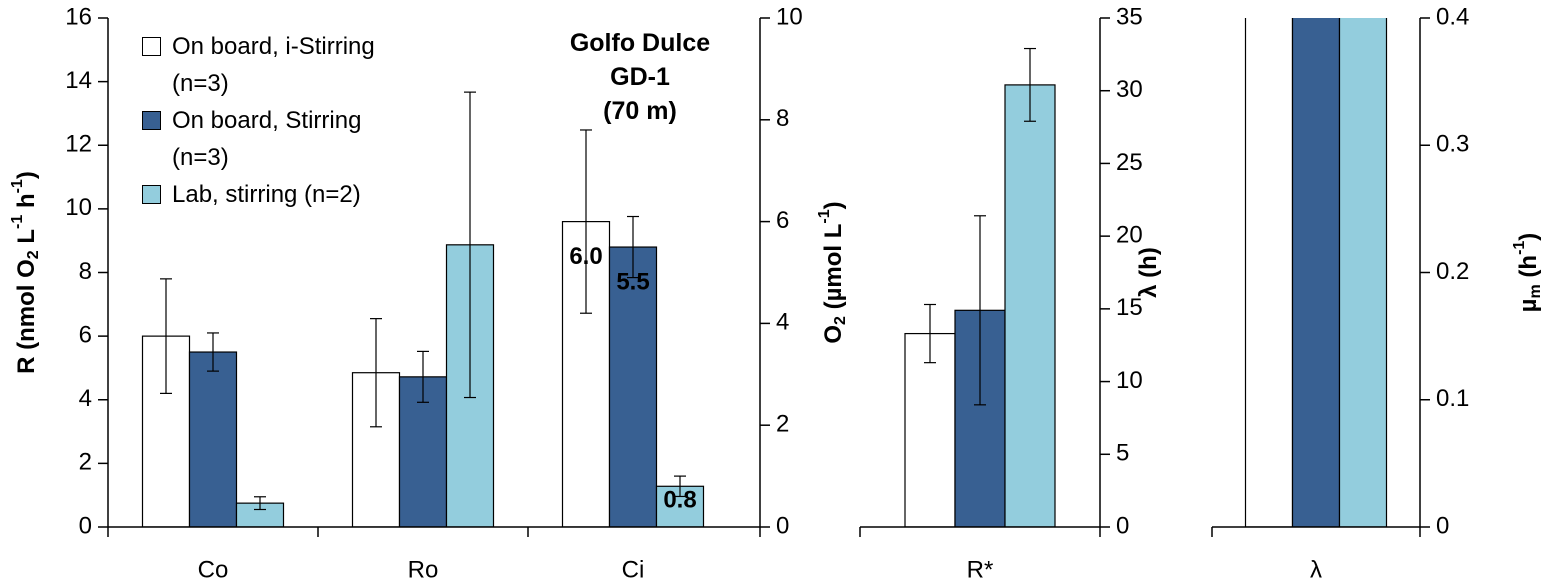 The image size is (1547, 588). What do you see at coordinates (633, 569) in the screenshot?
I see `x-tick-label: Ci` at bounding box center [633, 569].